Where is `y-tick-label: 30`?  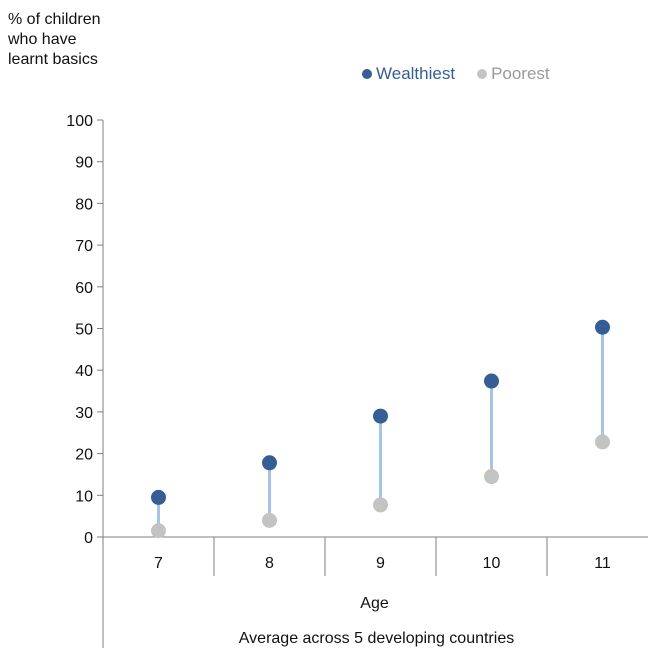 y-tick-label: 30 is located at coordinates (84, 413).